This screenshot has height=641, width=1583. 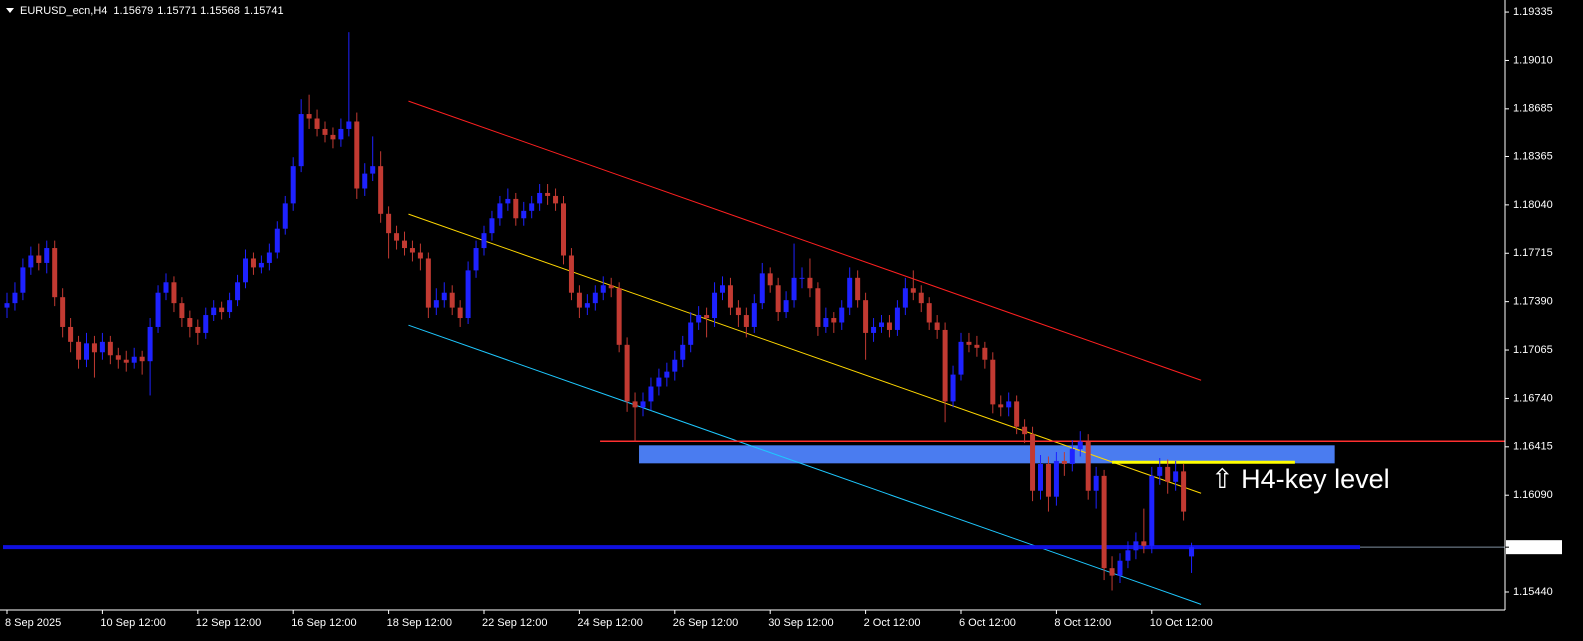 What do you see at coordinates (1533, 12) in the screenshot?
I see `y-tick-label: 1.19335` at bounding box center [1533, 12].